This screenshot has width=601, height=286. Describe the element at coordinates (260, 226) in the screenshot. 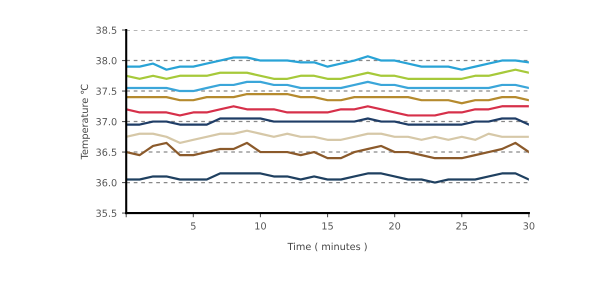

I see `x-tick-label: 10` at that location.